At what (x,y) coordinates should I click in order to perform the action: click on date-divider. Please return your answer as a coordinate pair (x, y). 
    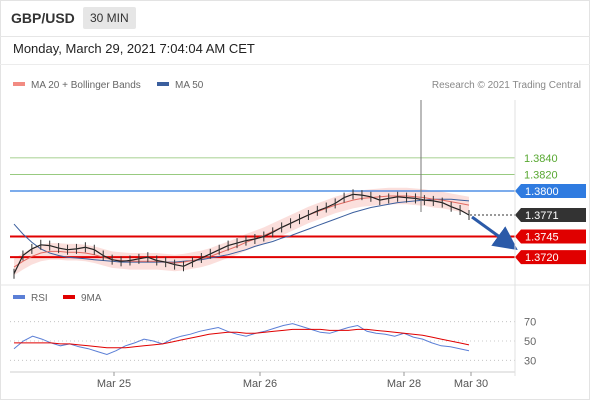
    Looking at the image, I should click on (295, 64).